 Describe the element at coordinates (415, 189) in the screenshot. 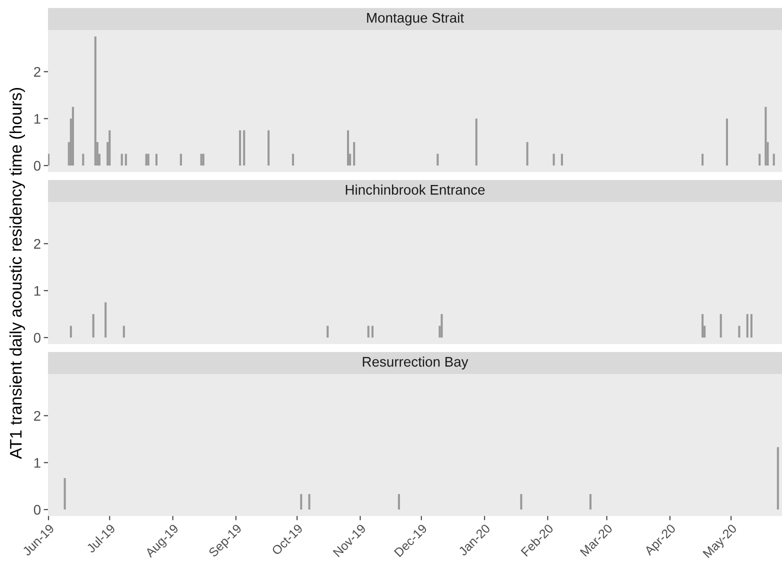

I see `chart-title: Hinchinbrook Entrance` at that location.